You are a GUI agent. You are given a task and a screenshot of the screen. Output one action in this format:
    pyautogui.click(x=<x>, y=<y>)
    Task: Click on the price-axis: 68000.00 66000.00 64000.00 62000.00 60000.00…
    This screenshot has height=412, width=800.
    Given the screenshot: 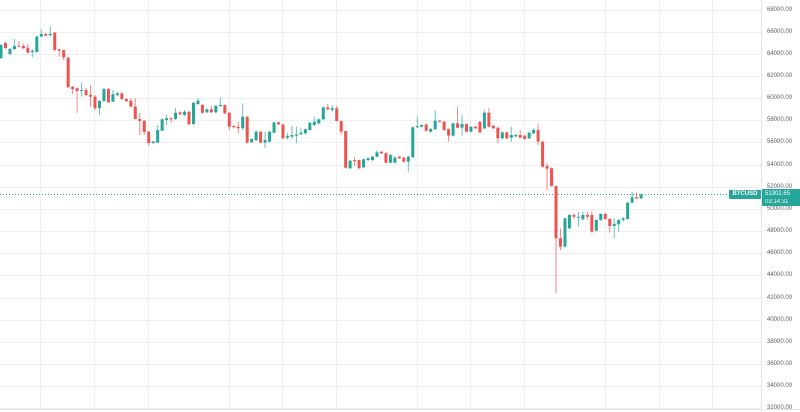 What is the action you would take?
    pyautogui.click(x=780, y=206)
    